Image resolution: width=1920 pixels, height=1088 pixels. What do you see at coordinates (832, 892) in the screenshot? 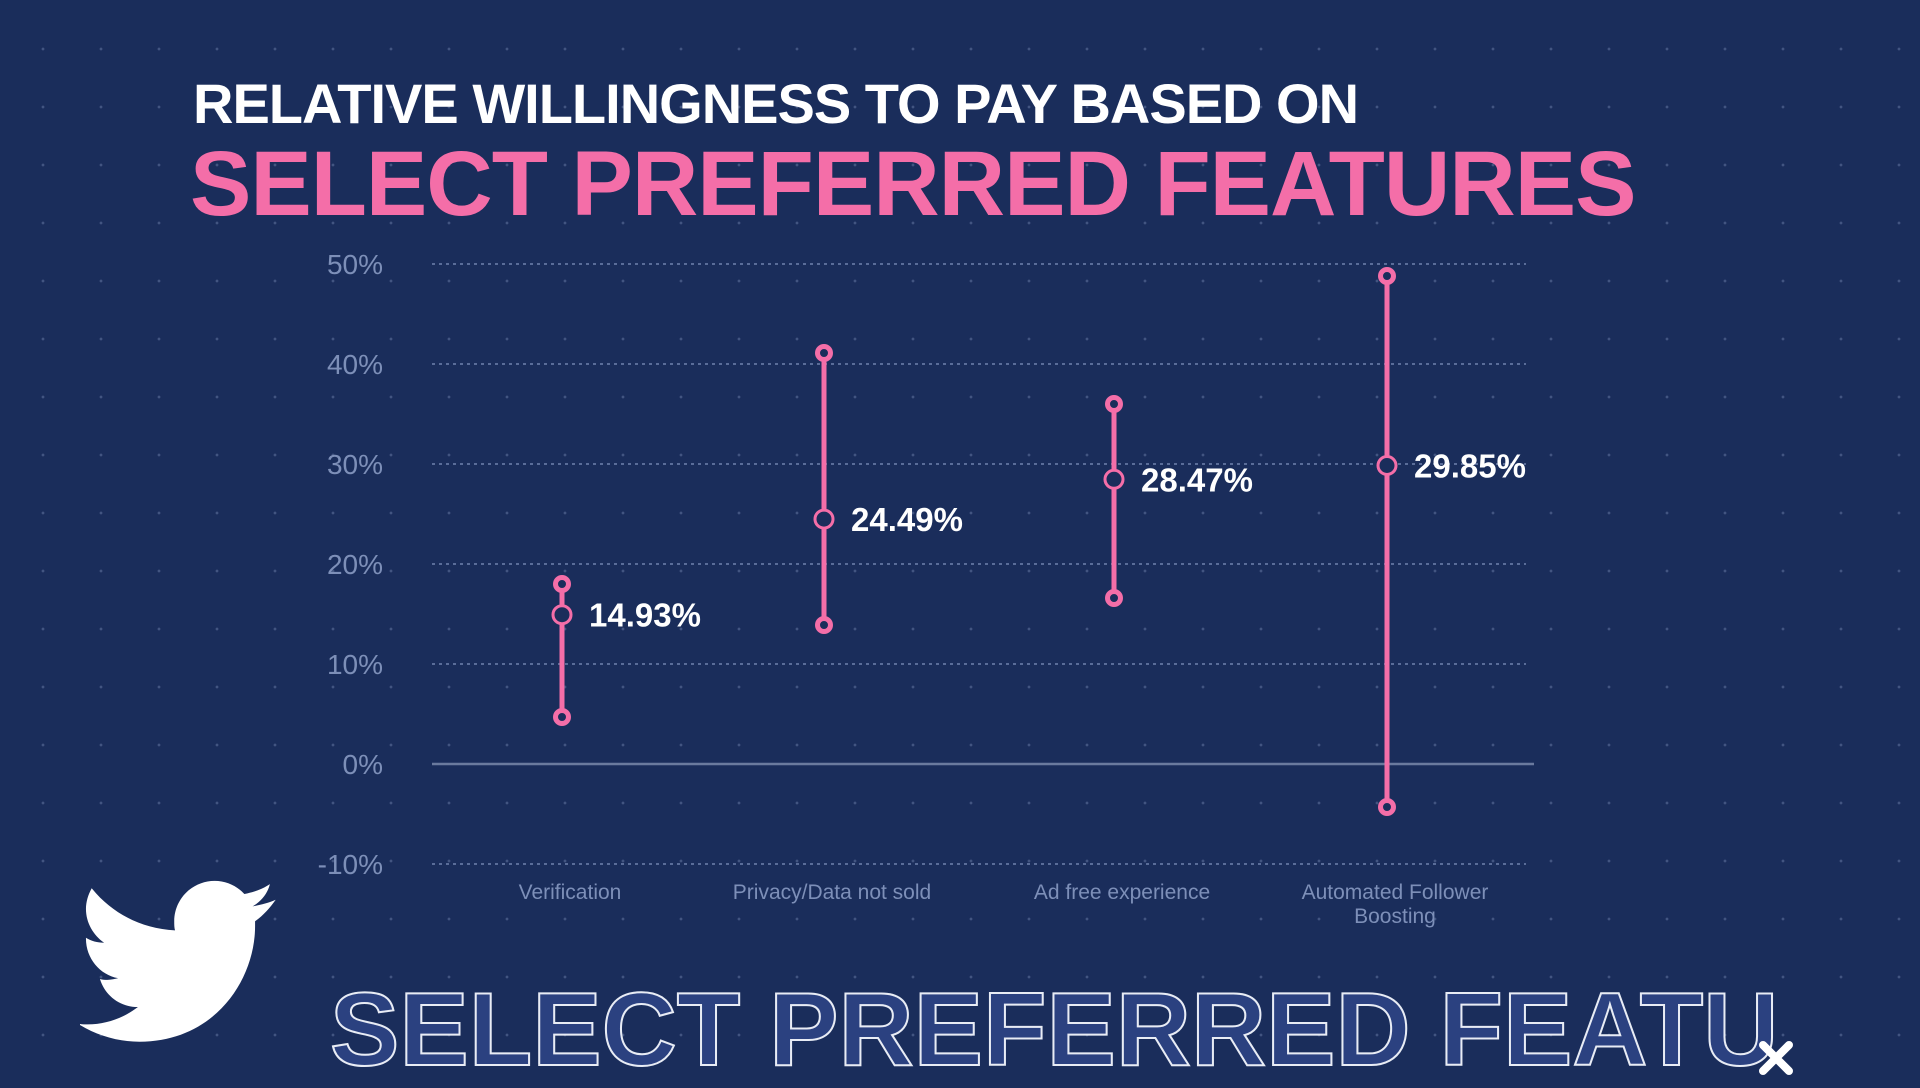
I see `x-tick-label: Privacy/Data not sold` at bounding box center [832, 892].